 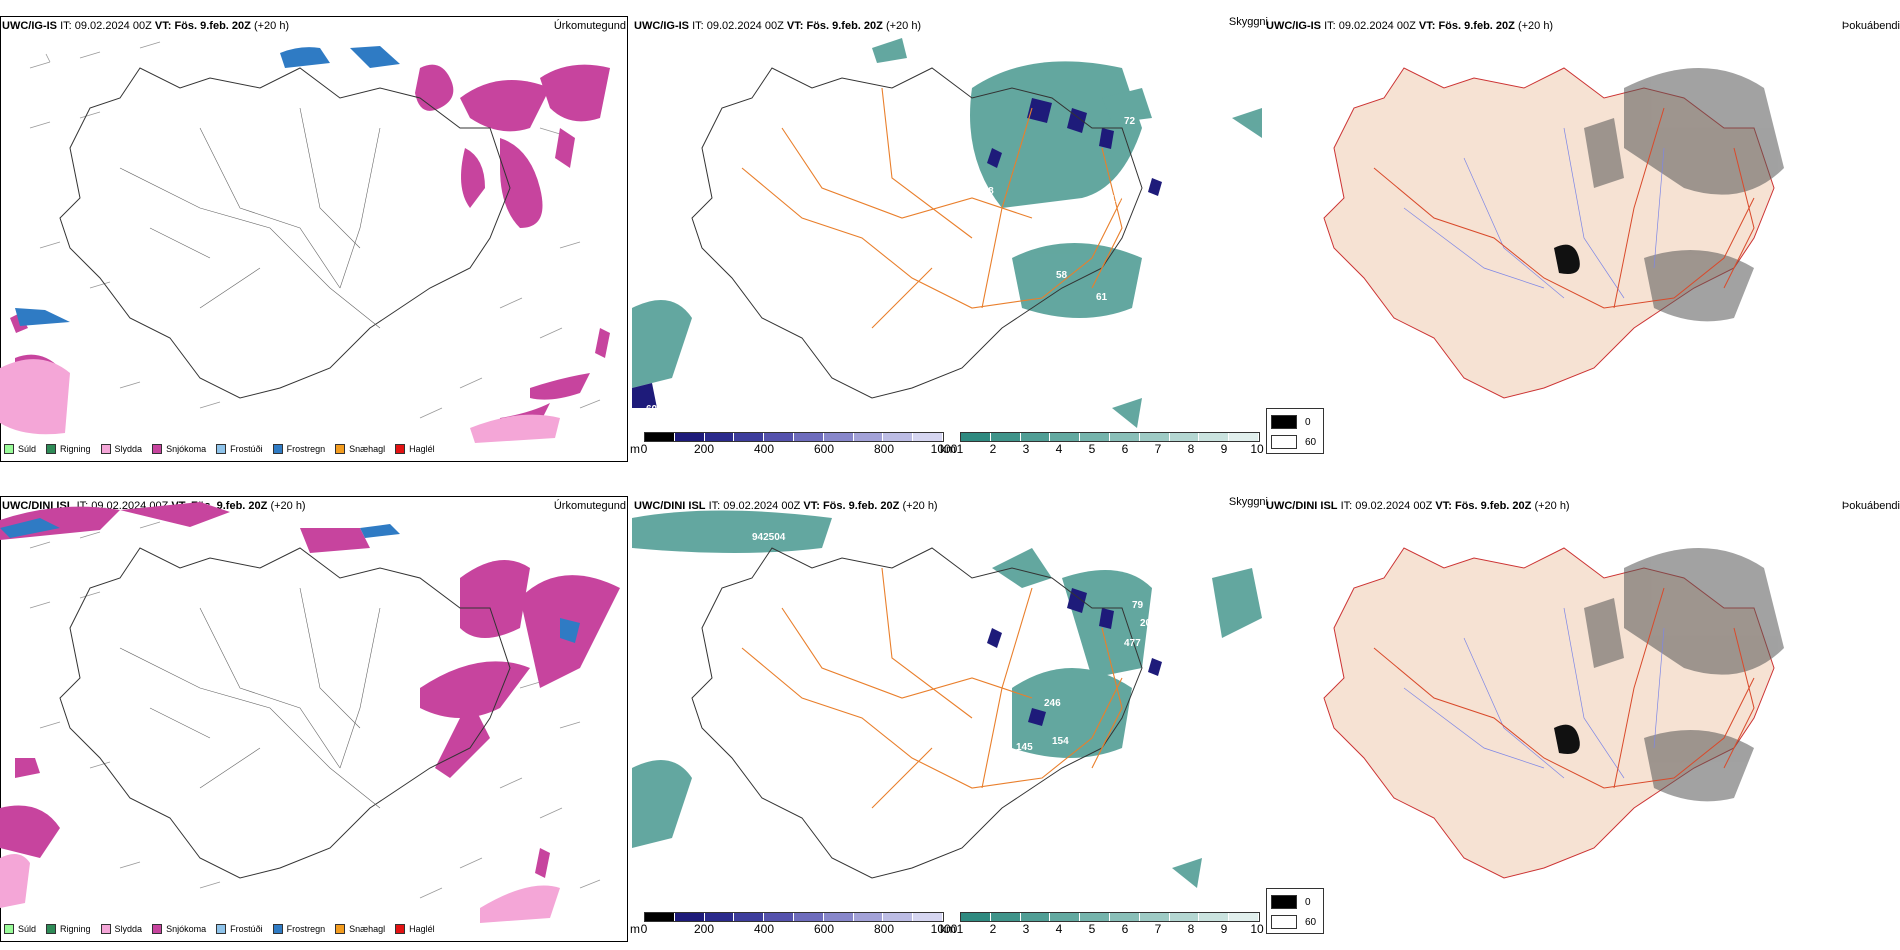 I want to click on visibility-label-105: 105, so click(x=1118, y=199).